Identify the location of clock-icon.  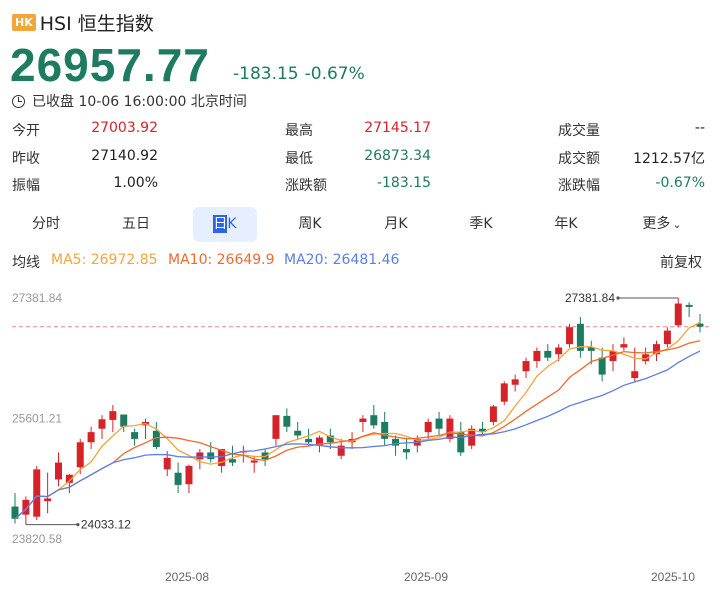
(18, 101).